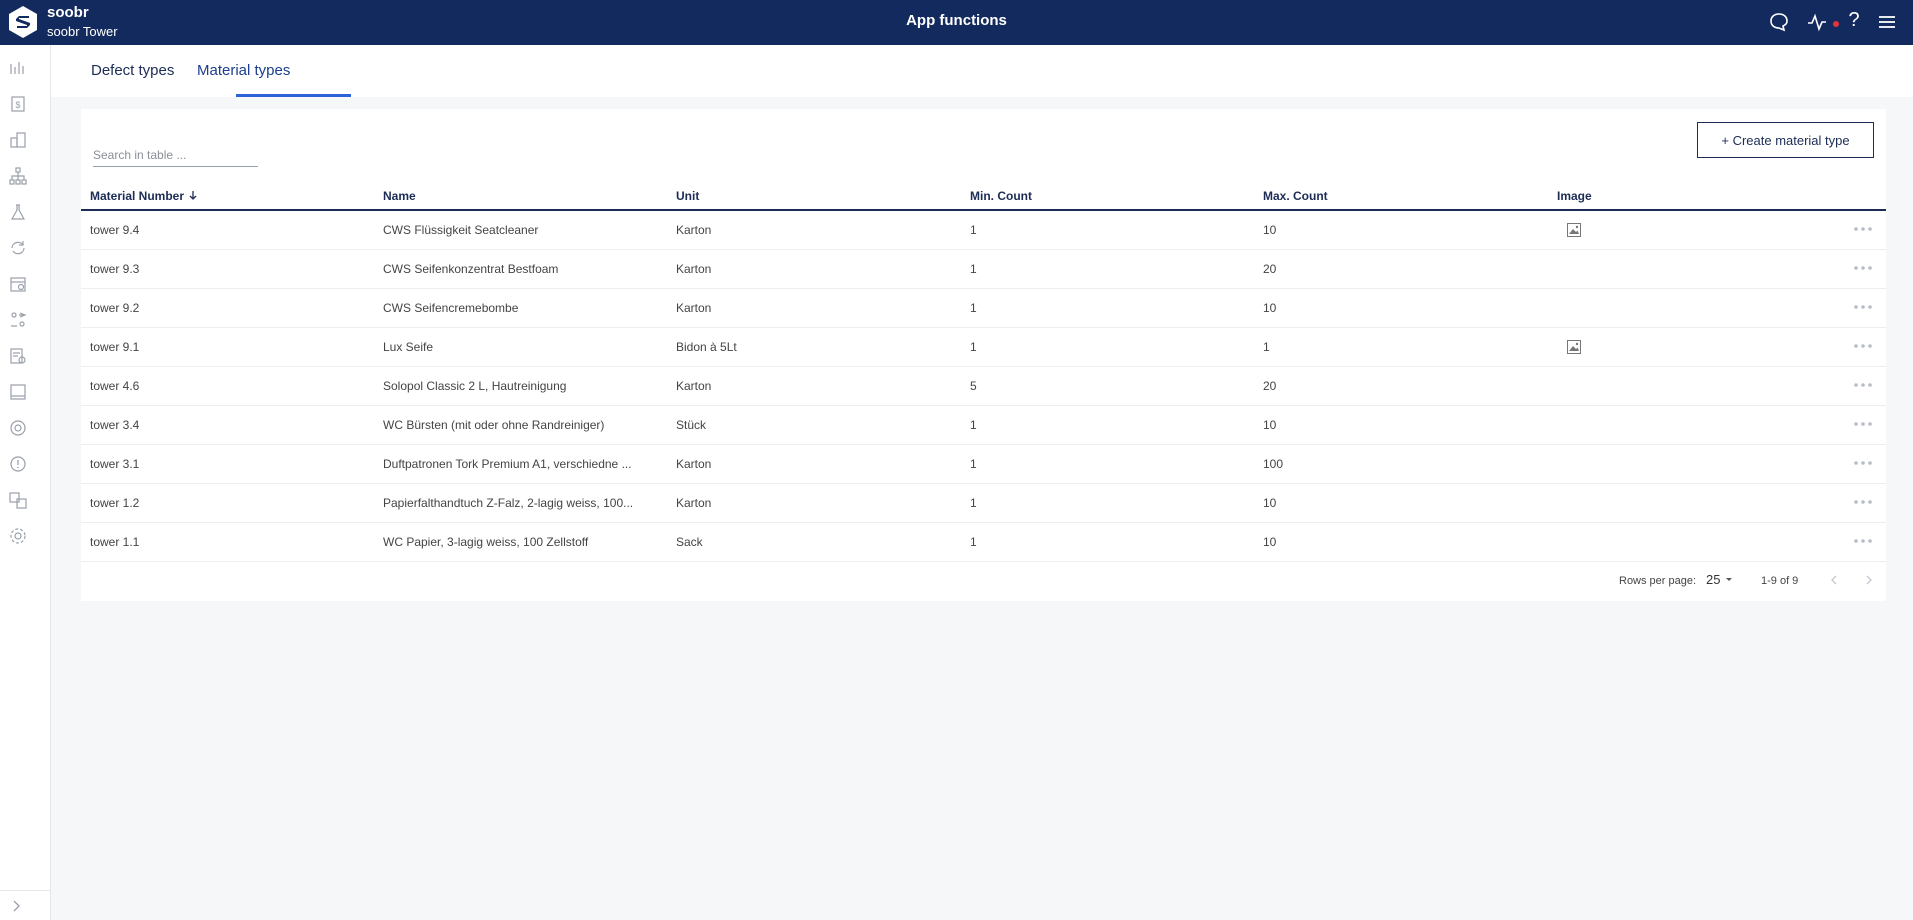 Image resolution: width=1913 pixels, height=920 pixels. I want to click on page-title: App functions, so click(956, 20).